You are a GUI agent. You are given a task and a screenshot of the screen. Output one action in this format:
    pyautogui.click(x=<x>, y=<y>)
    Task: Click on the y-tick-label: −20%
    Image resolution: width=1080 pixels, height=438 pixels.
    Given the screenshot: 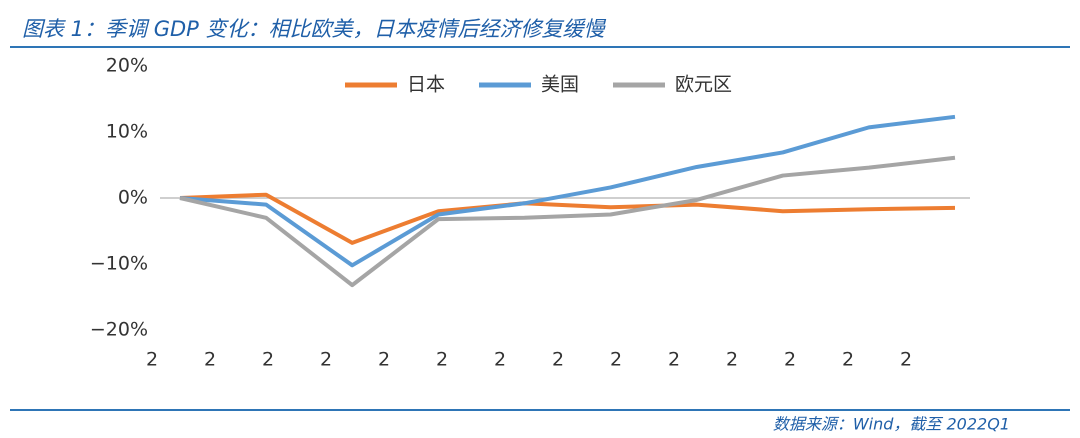 What is the action you would take?
    pyautogui.click(x=119, y=330)
    